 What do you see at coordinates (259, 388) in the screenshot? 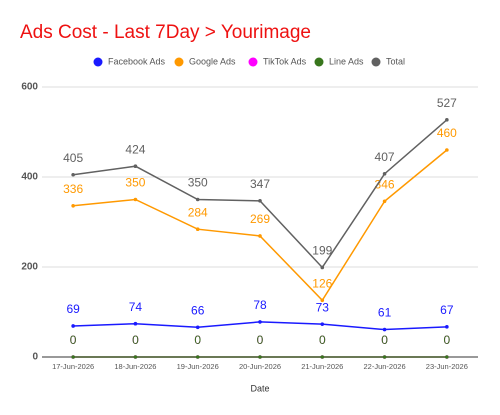
I see `x-axis-title: Date` at bounding box center [259, 388].